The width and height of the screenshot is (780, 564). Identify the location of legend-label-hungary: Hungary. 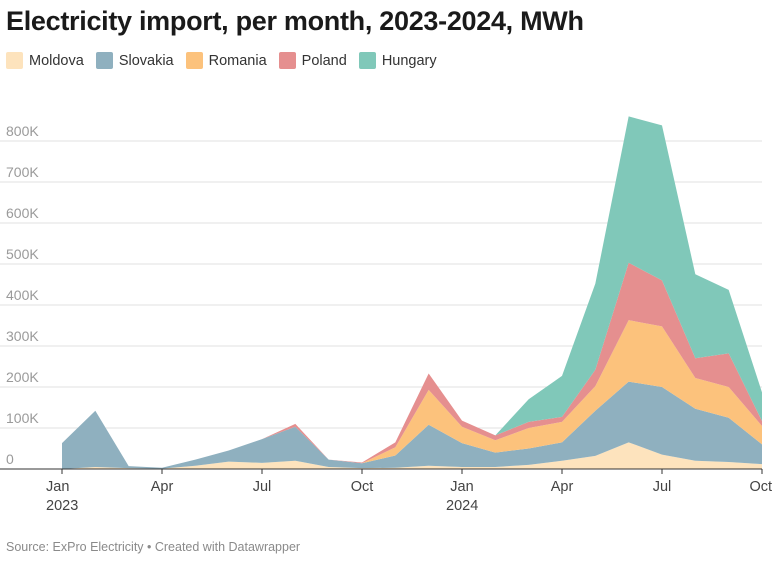
(409, 60).